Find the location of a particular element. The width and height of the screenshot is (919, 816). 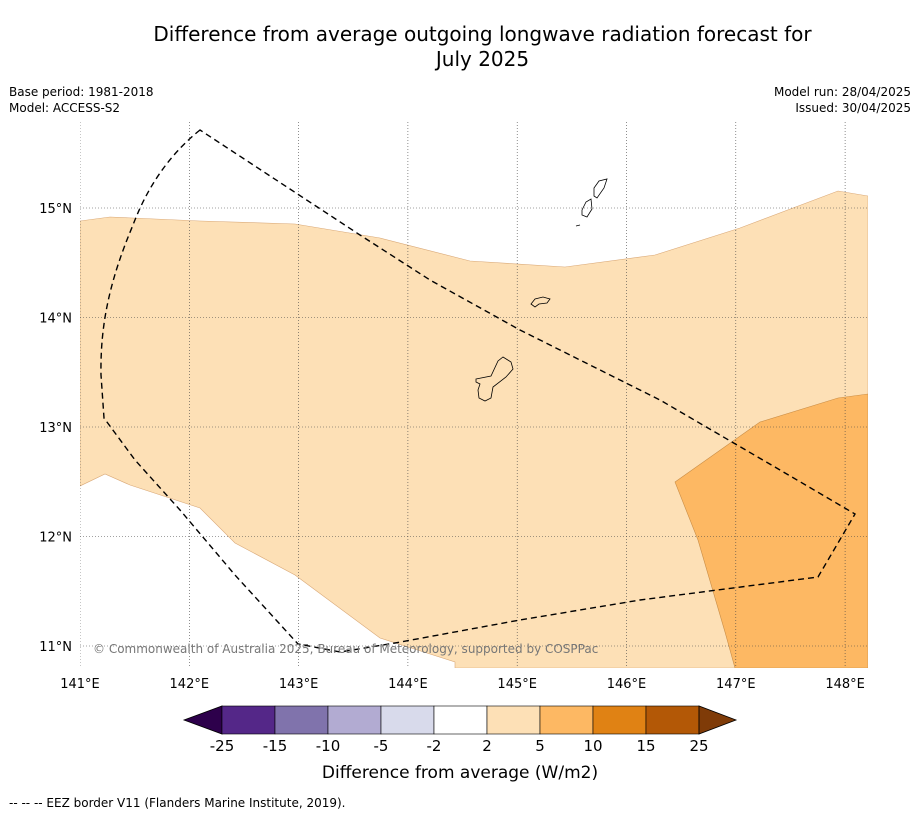

colorbar-tick-label: 5 is located at coordinates (540, 746).